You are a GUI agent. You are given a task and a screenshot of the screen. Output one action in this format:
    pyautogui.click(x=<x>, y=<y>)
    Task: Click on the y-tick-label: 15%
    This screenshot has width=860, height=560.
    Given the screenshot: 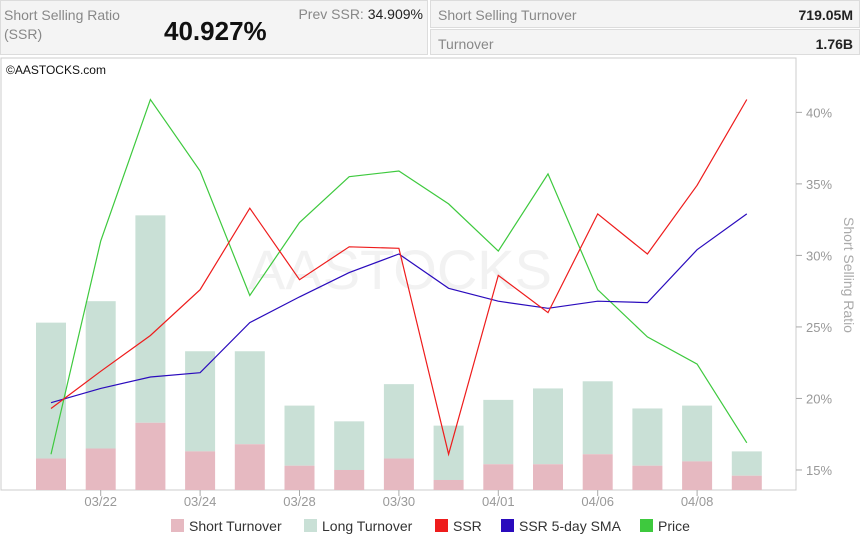 What is the action you would take?
    pyautogui.click(x=819, y=470)
    